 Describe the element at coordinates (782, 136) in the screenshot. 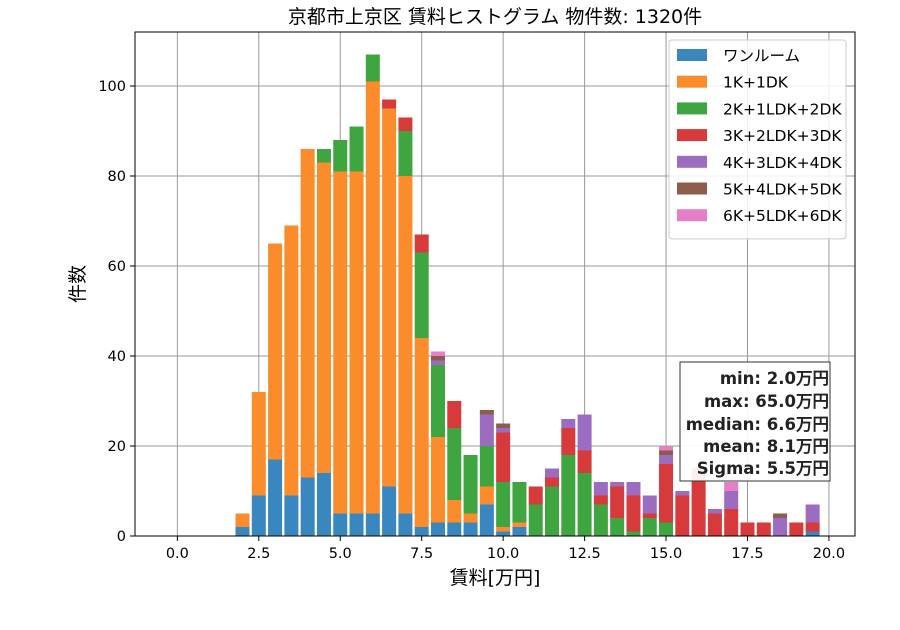

I see `legend-label: 3K+2LDK+3DK` at that location.